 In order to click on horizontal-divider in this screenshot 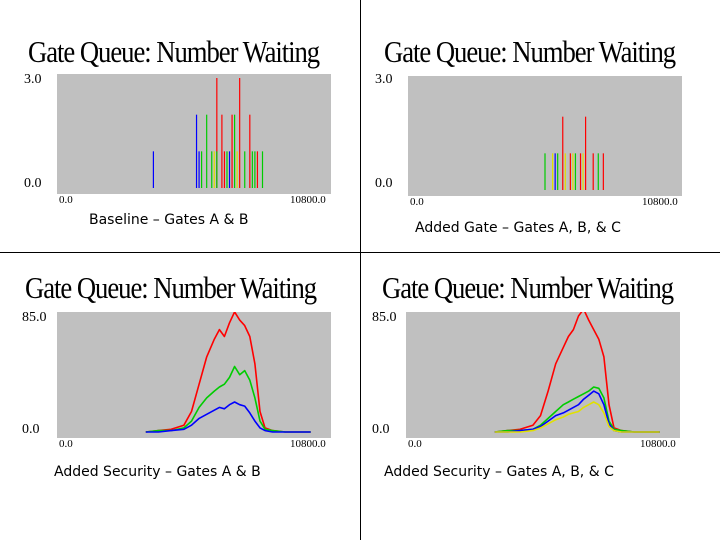, I will do `click(360, 252)`.